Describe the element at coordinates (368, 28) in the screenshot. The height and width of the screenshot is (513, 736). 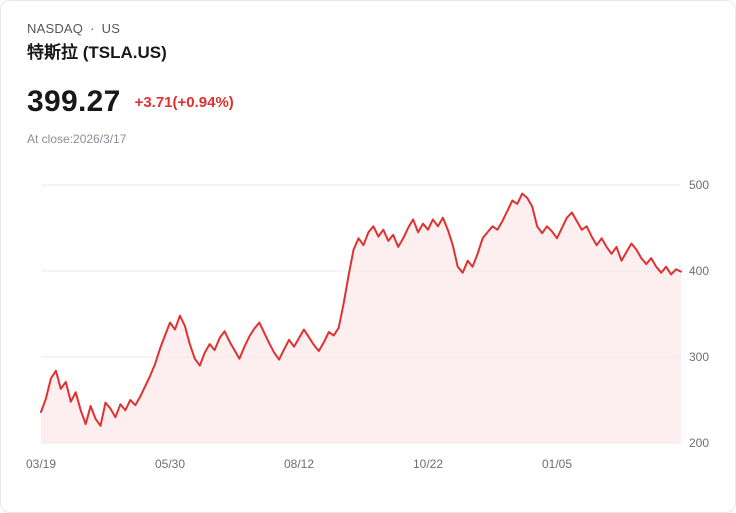
I see `exchange-line: NASDAQ · US` at that location.